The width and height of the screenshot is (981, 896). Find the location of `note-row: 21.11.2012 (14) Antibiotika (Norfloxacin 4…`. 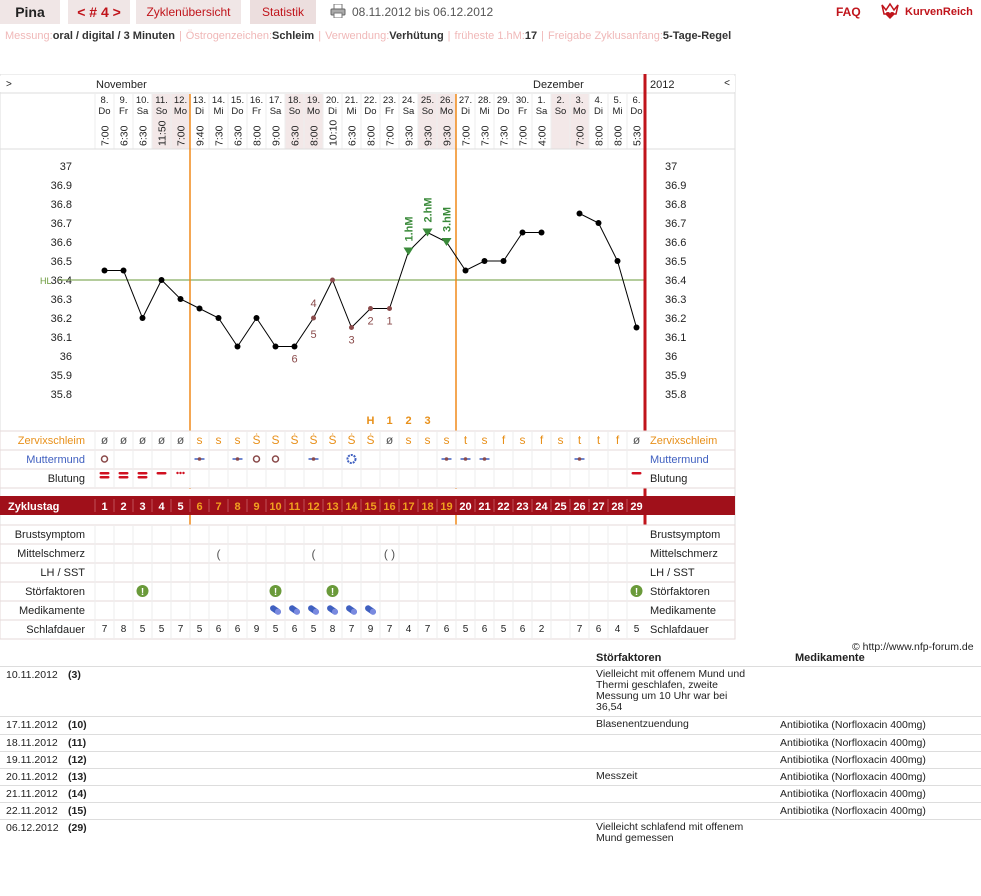

note-row: 21.11.2012 (14) Antibiotika (Norfloxacin 4… is located at coordinates (490, 792).